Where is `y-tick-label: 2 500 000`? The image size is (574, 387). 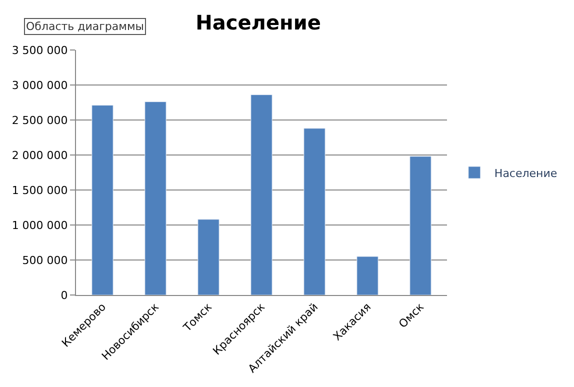
y-tick-label: 2 500 000 is located at coordinates (40, 120).